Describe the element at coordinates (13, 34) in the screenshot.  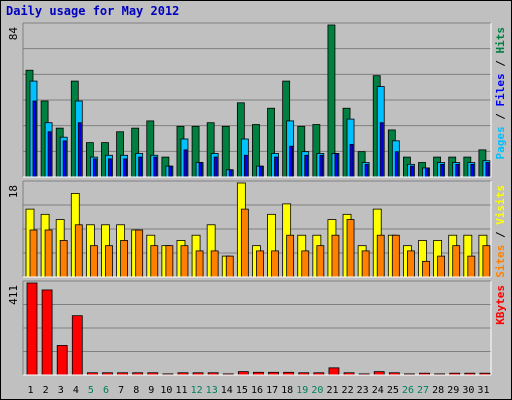
I see `panel-scale-label: 84` at that location.